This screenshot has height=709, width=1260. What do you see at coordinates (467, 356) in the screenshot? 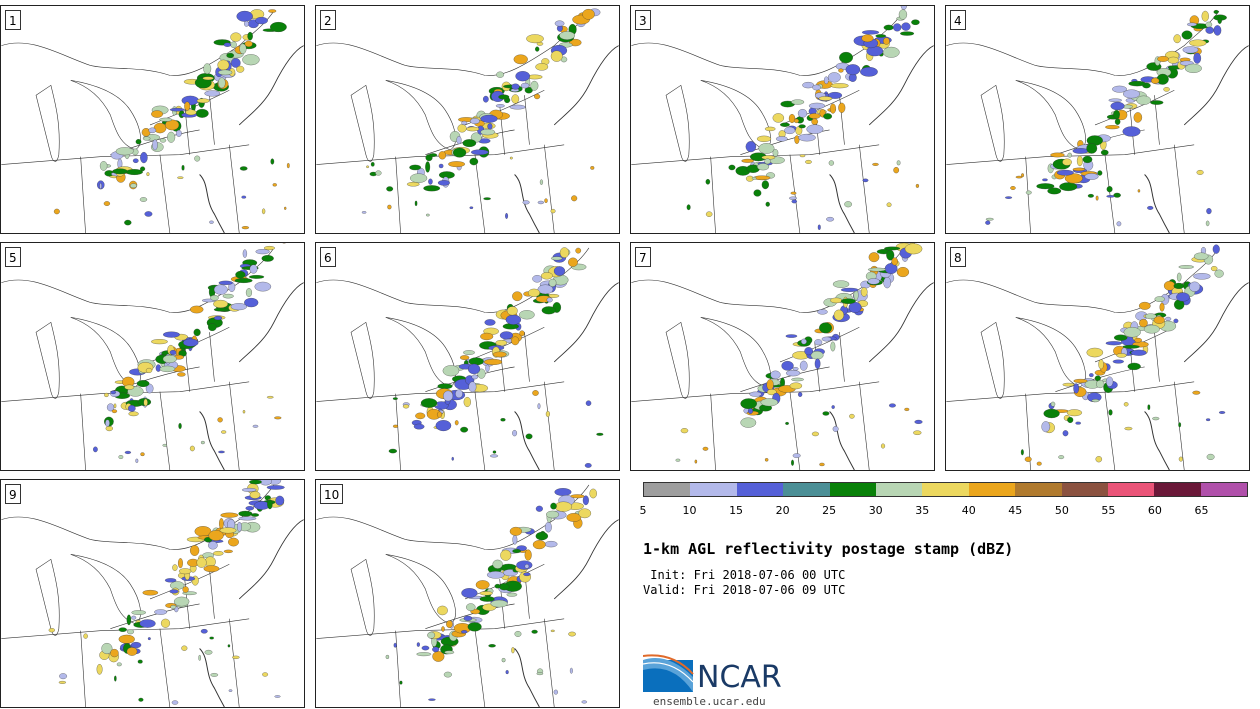
I see `member-panel-6: 6` at bounding box center [467, 356].